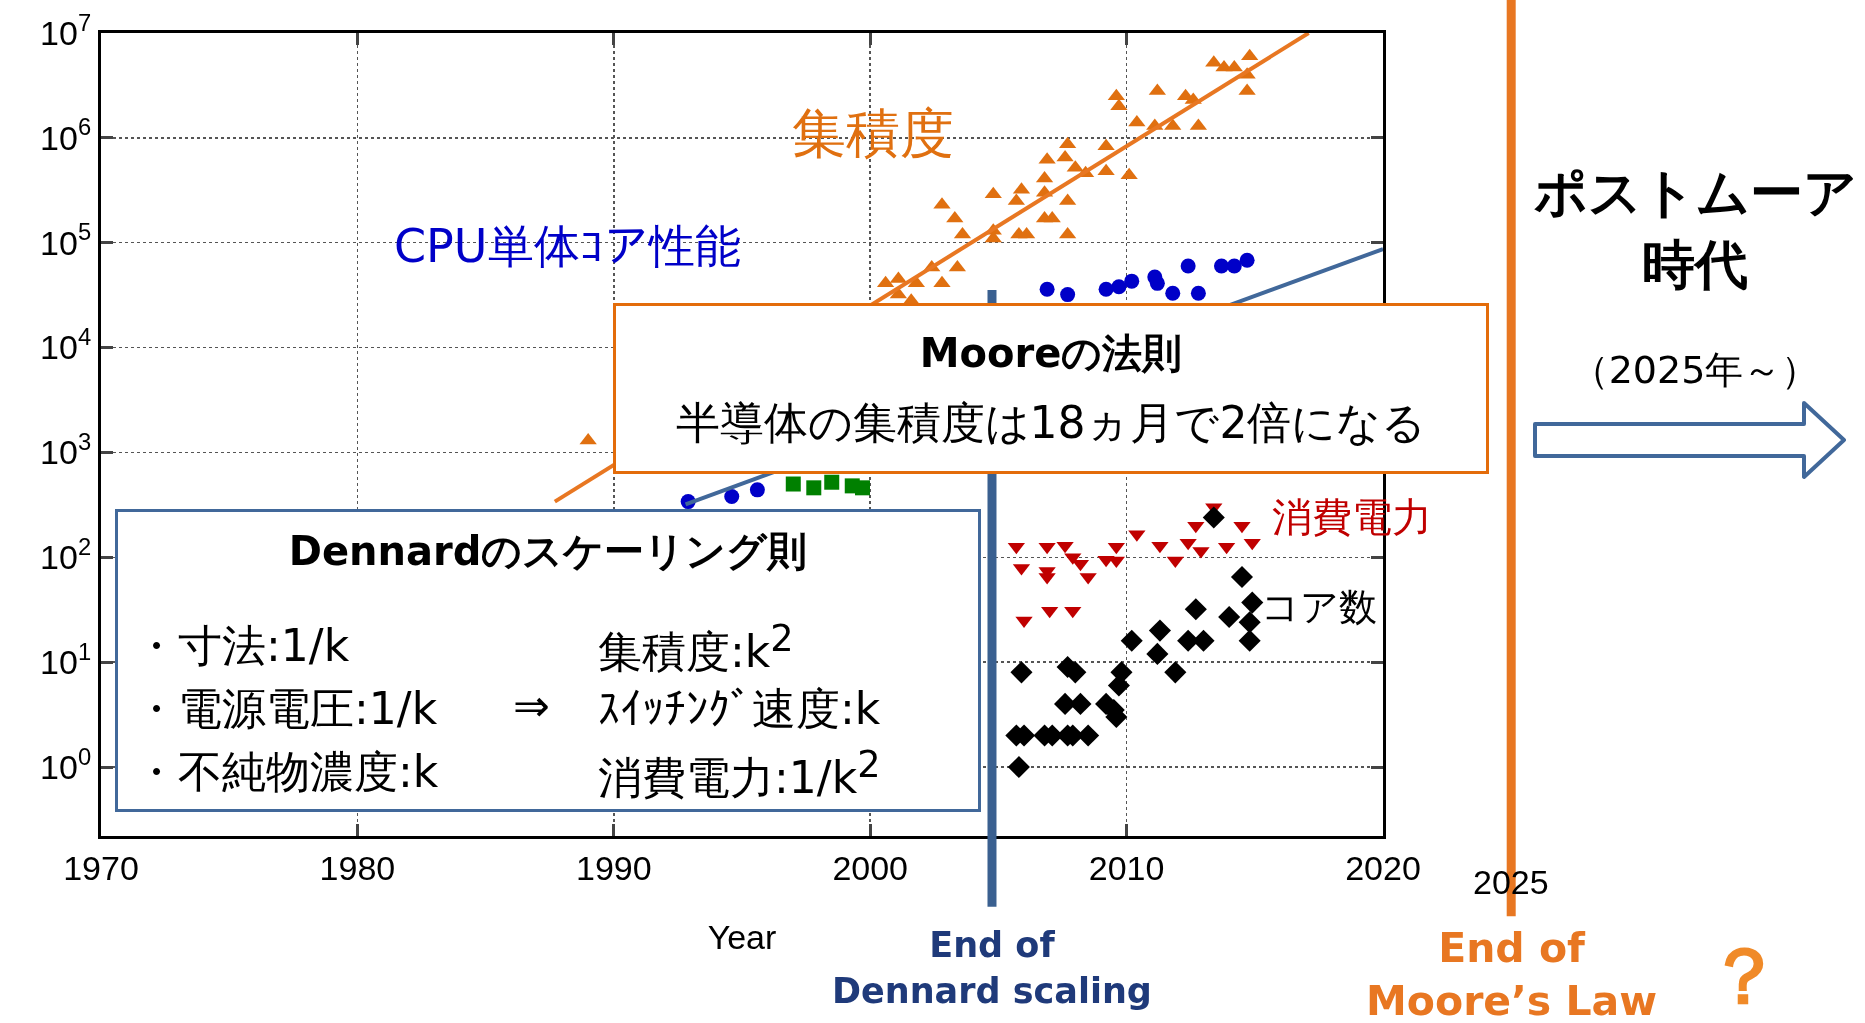 The image size is (1865, 1023). Describe the element at coordinates (548, 551) in the screenshot. I see `annotation: Dennardのスケーリング則` at that location.